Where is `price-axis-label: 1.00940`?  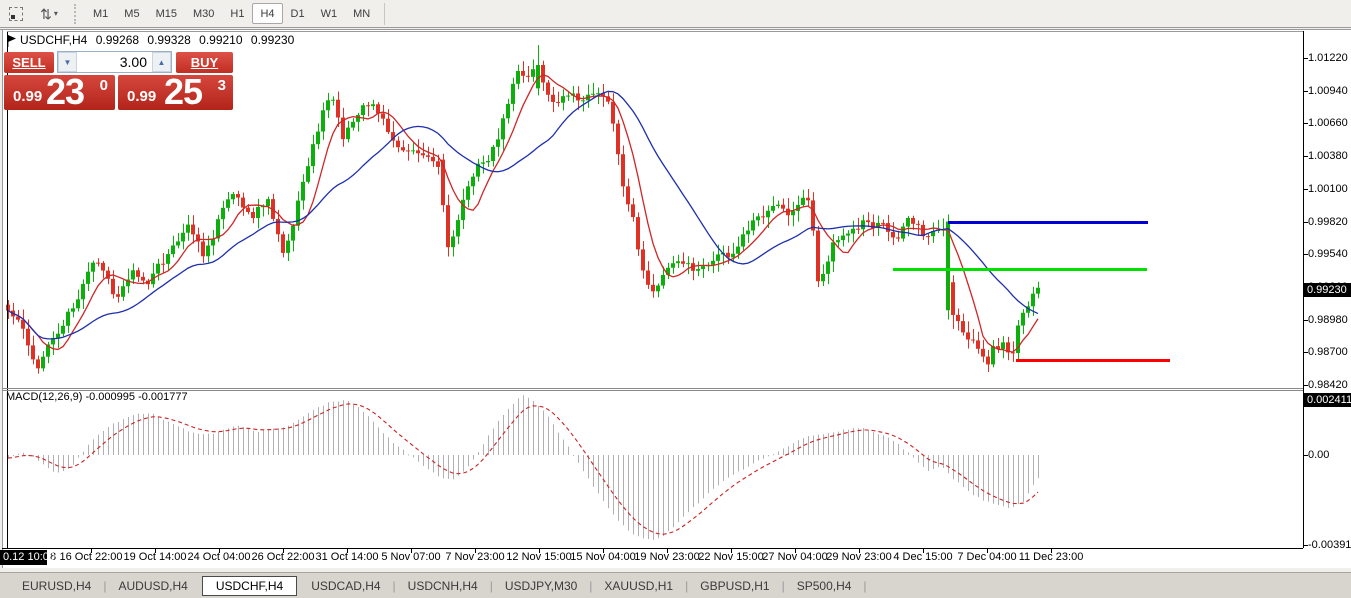
price-axis-label: 1.00940 is located at coordinates (1328, 91).